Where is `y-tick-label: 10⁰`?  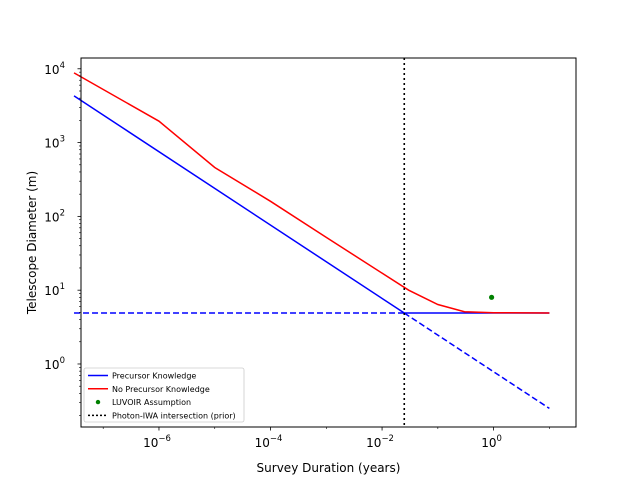 y-tick-label: 10⁰ is located at coordinates (54, 364).